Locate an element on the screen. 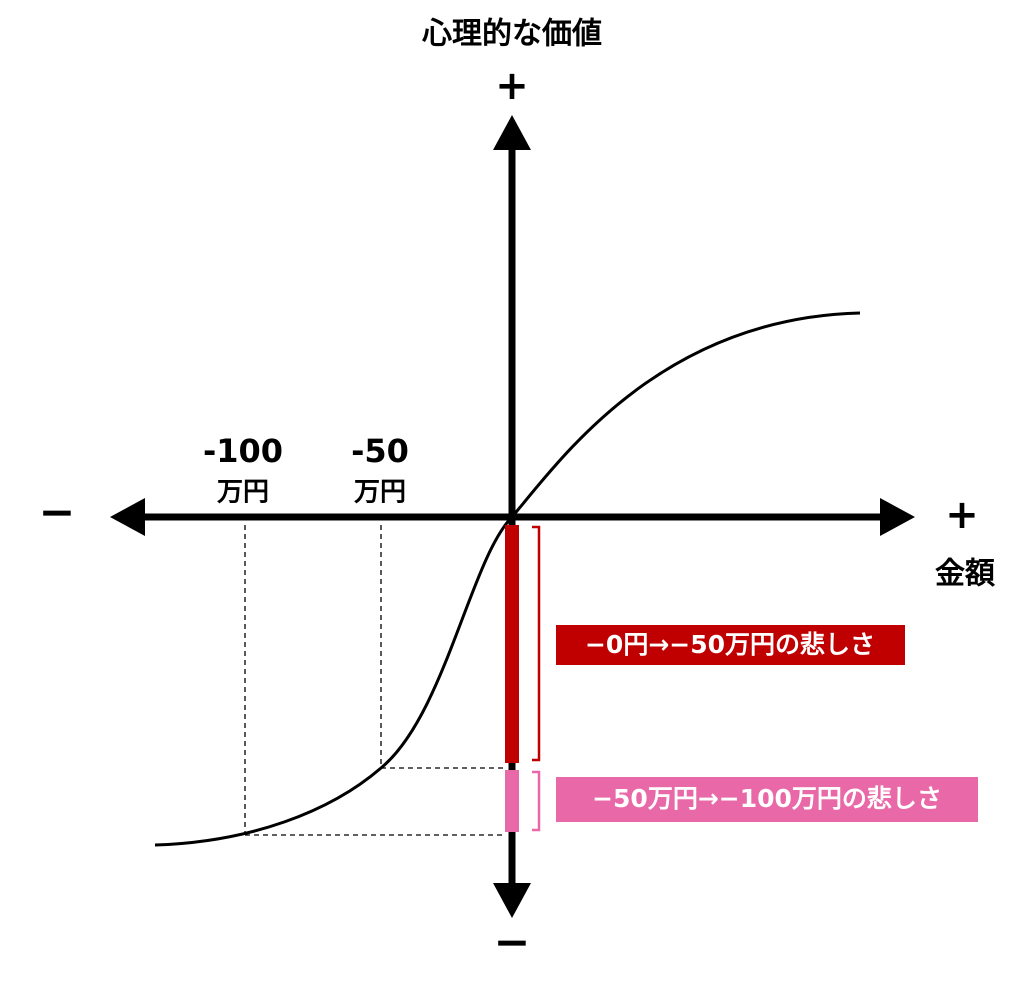 The image size is (1024, 993). tick-amount: -100 is located at coordinates (243, 451).